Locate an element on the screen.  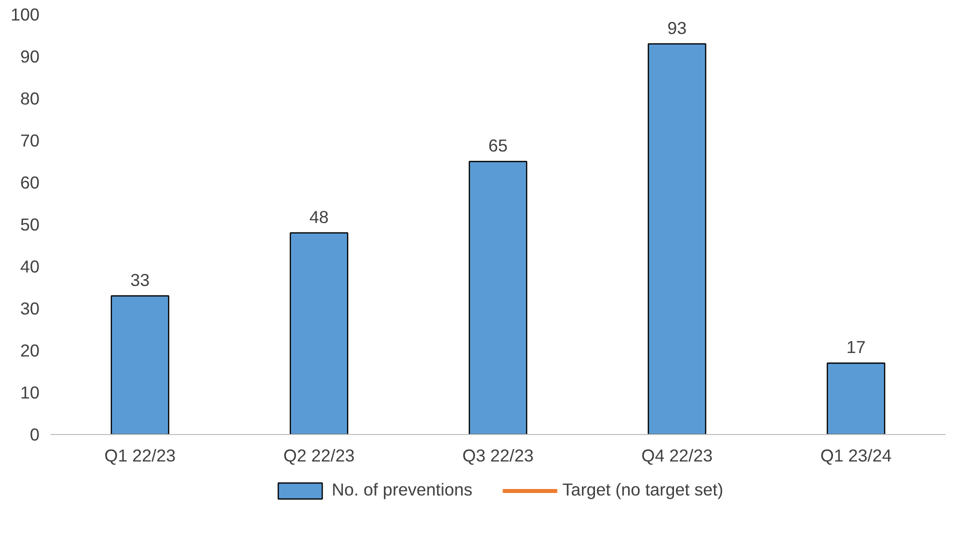
legend-label: Target (no target set) is located at coordinates (643, 490).